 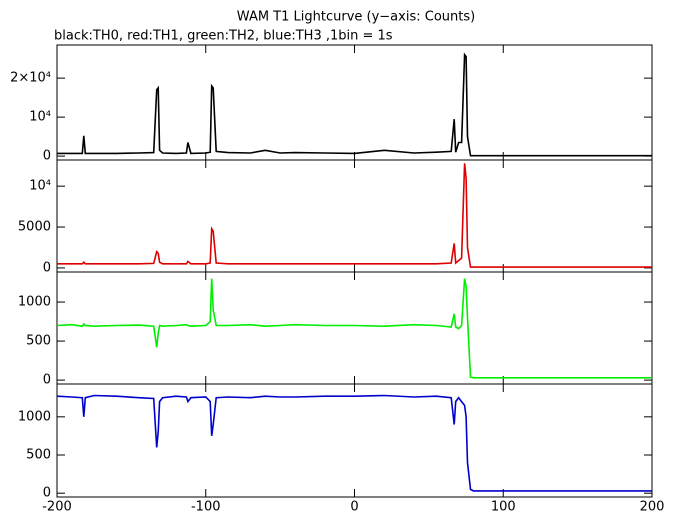 I want to click on y-tick-label: 2×10⁴, so click(x=30, y=78).